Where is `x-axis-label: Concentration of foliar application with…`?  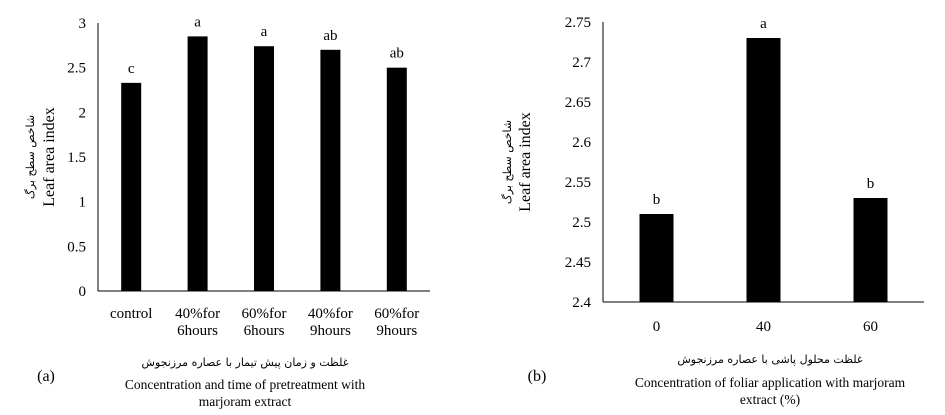
x-axis-label: Concentration of foliar application with… is located at coordinates (770, 382).